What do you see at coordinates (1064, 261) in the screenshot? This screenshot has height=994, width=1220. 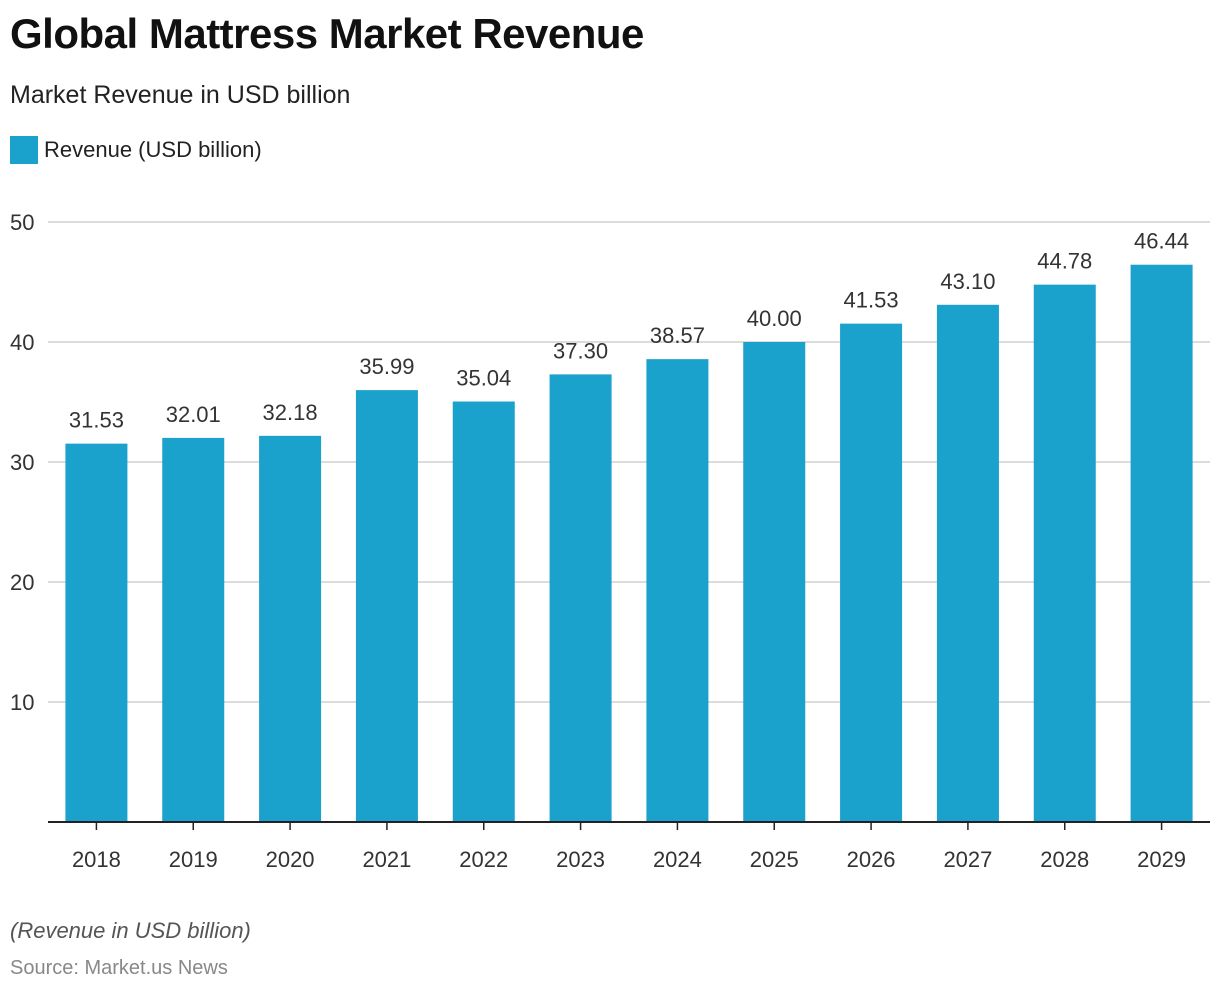 I see `data-label: 44.78` at bounding box center [1064, 261].